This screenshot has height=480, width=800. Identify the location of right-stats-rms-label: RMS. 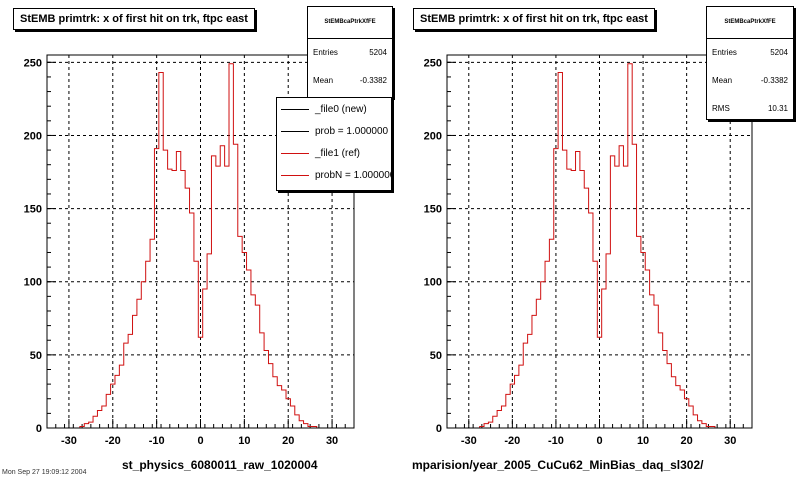
(721, 108).